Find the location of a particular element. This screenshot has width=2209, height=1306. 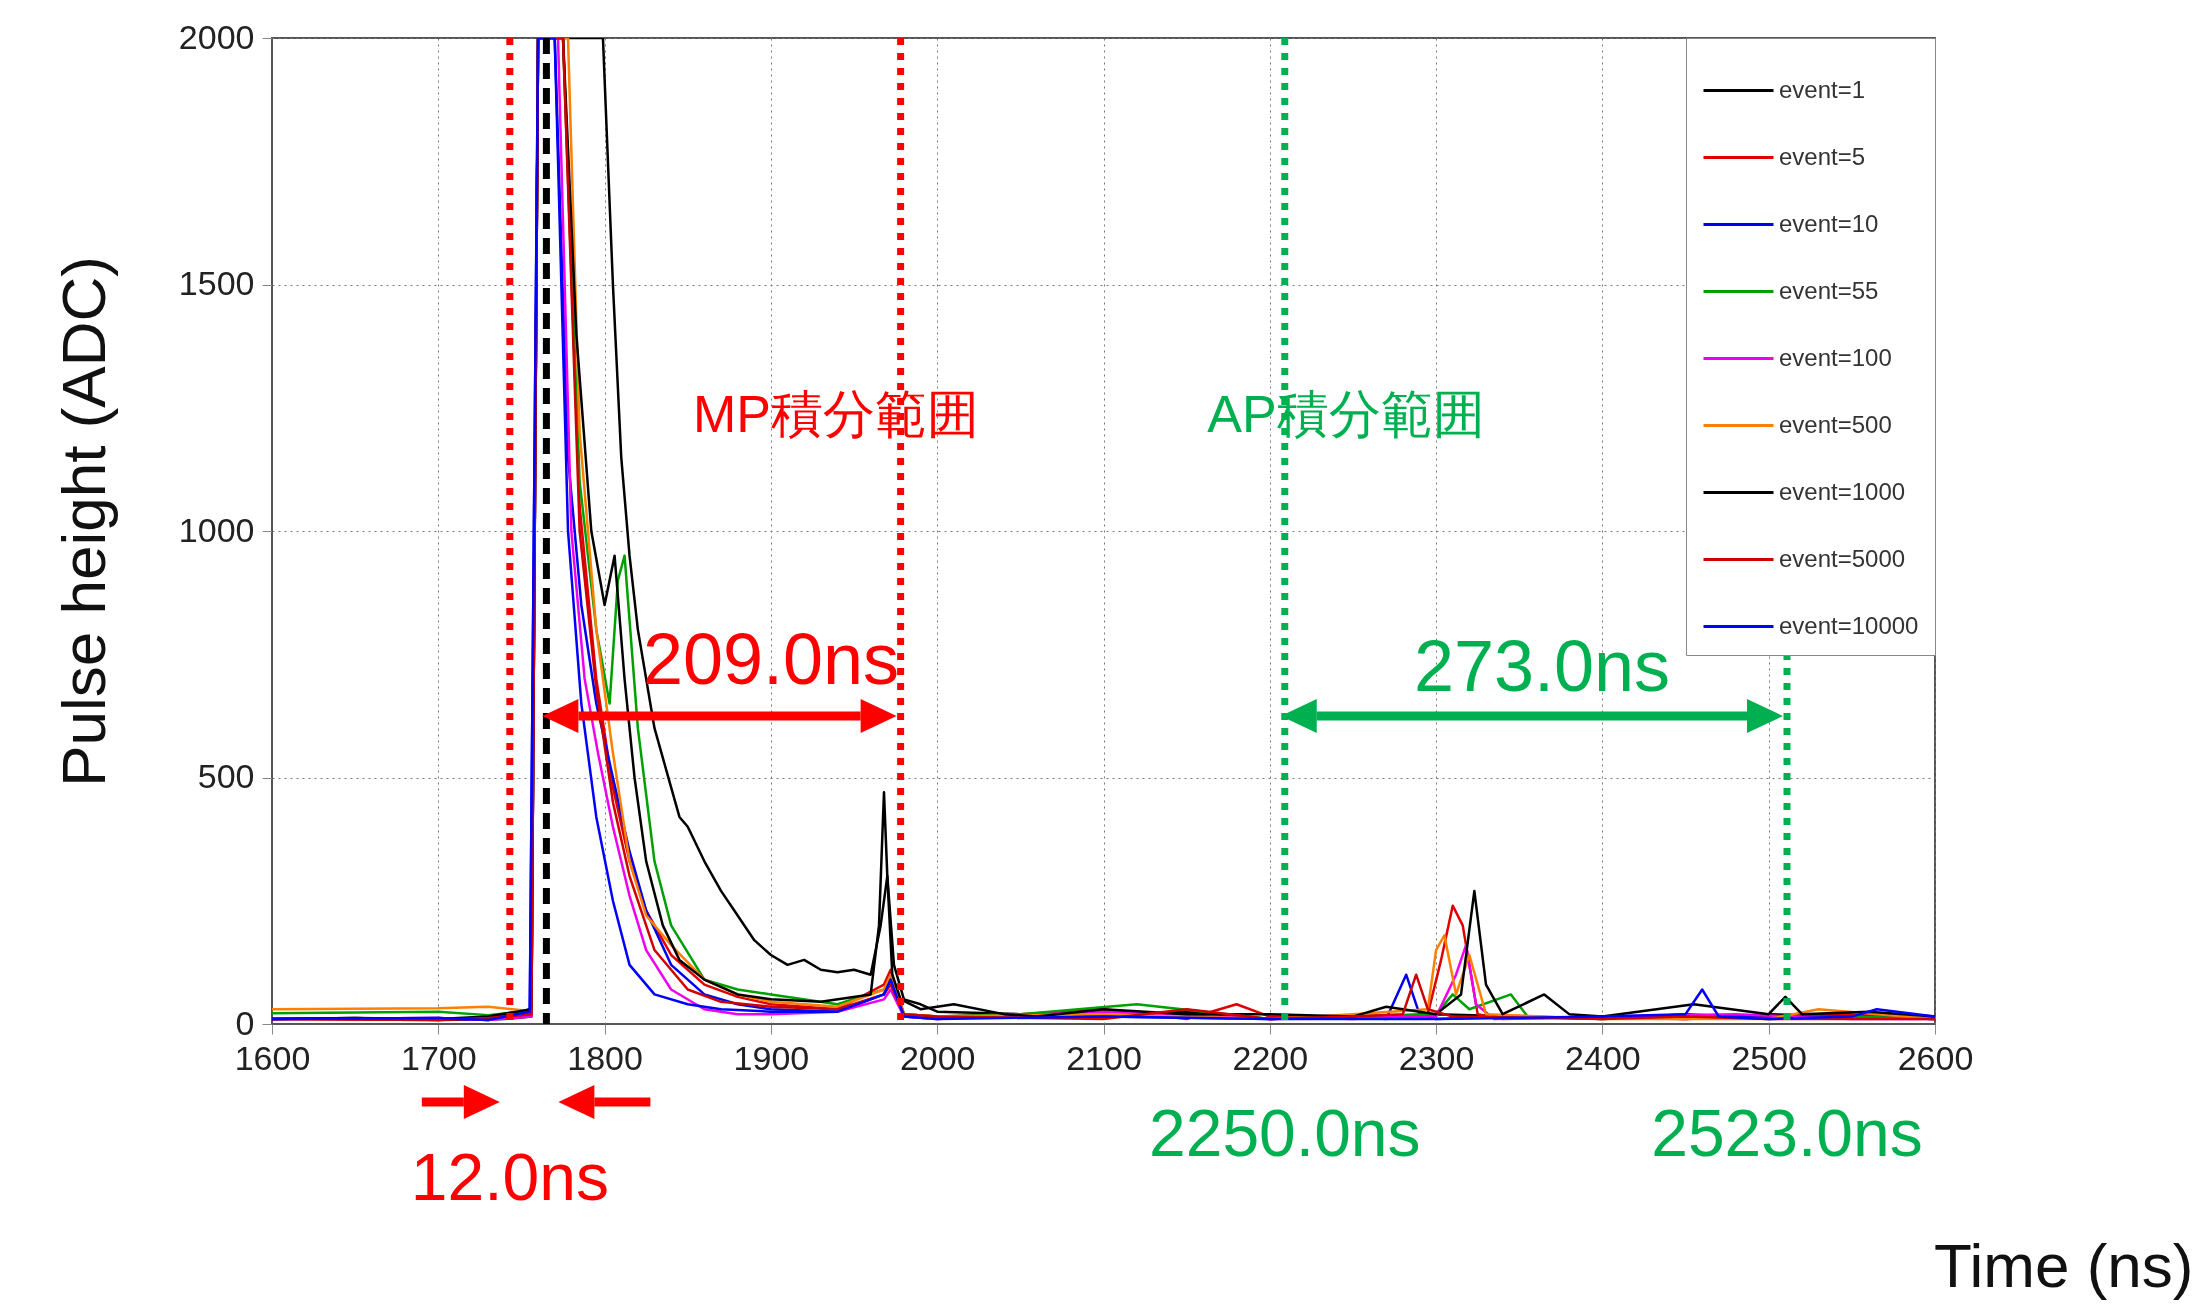

ref-line-label: 2250.0ns is located at coordinates (1284, 1133).